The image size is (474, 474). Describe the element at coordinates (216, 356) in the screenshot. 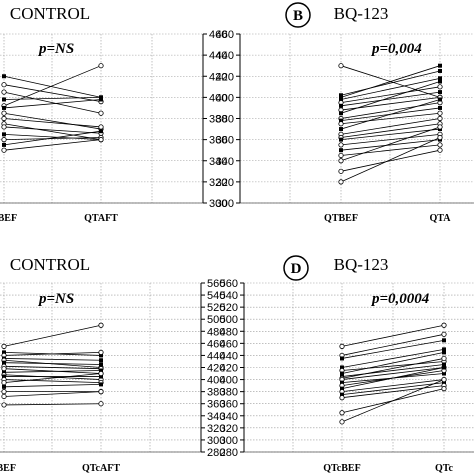

I see `y-tick-label: 440` at that location.